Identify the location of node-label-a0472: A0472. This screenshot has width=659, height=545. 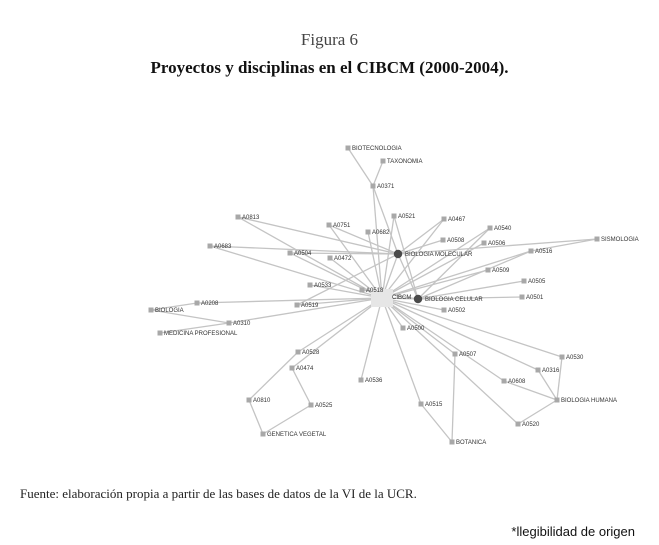
(343, 259).